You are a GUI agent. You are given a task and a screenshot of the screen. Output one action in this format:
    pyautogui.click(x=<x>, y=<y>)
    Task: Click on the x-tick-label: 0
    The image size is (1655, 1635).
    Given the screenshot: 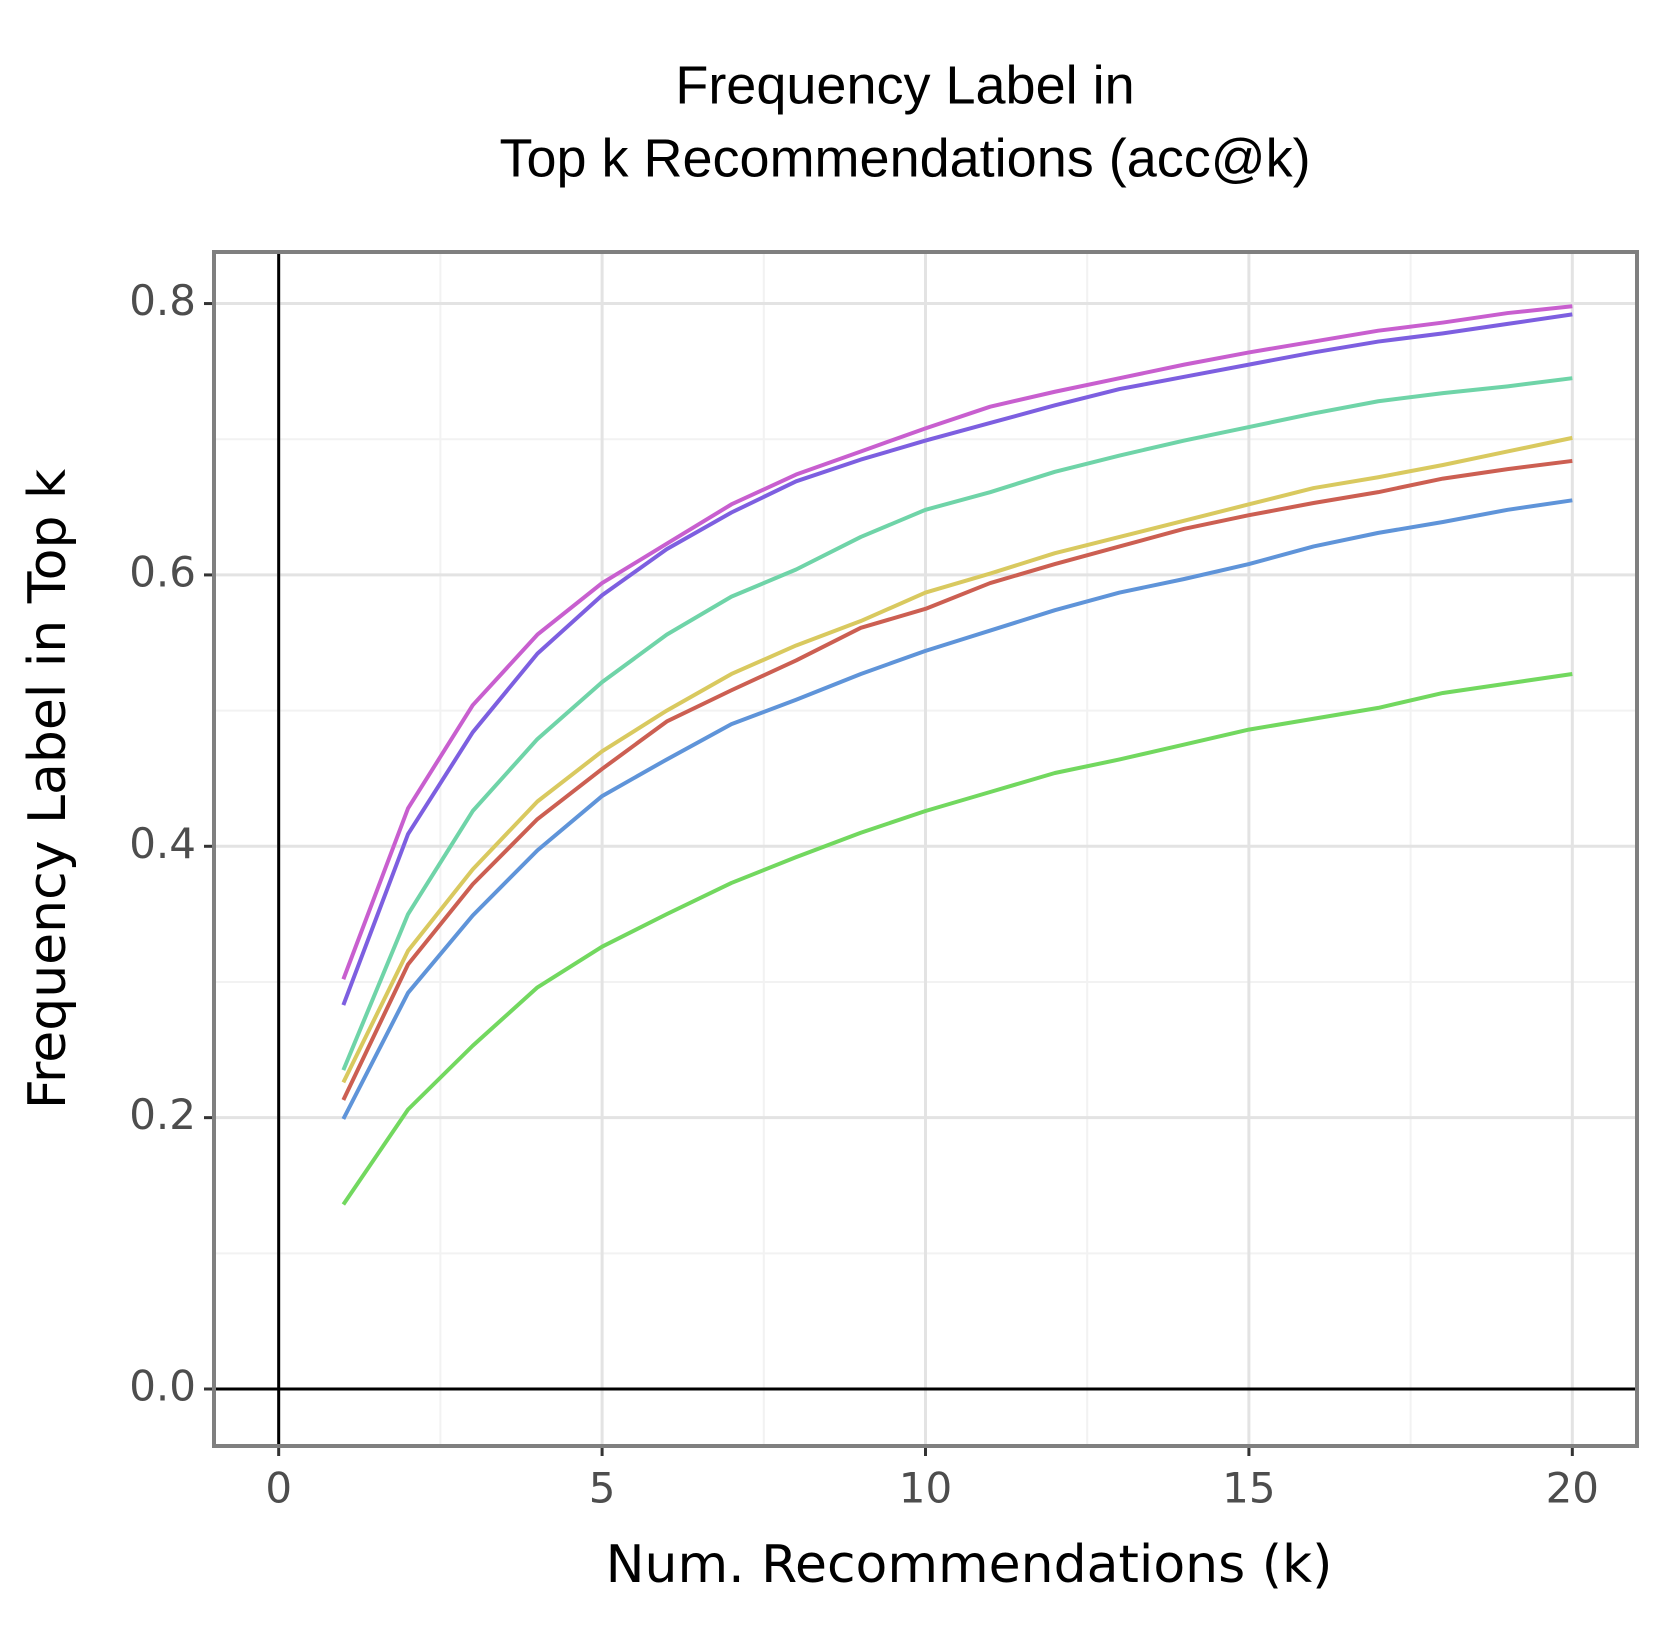 What is the action you would take?
    pyautogui.click(x=278, y=1488)
    